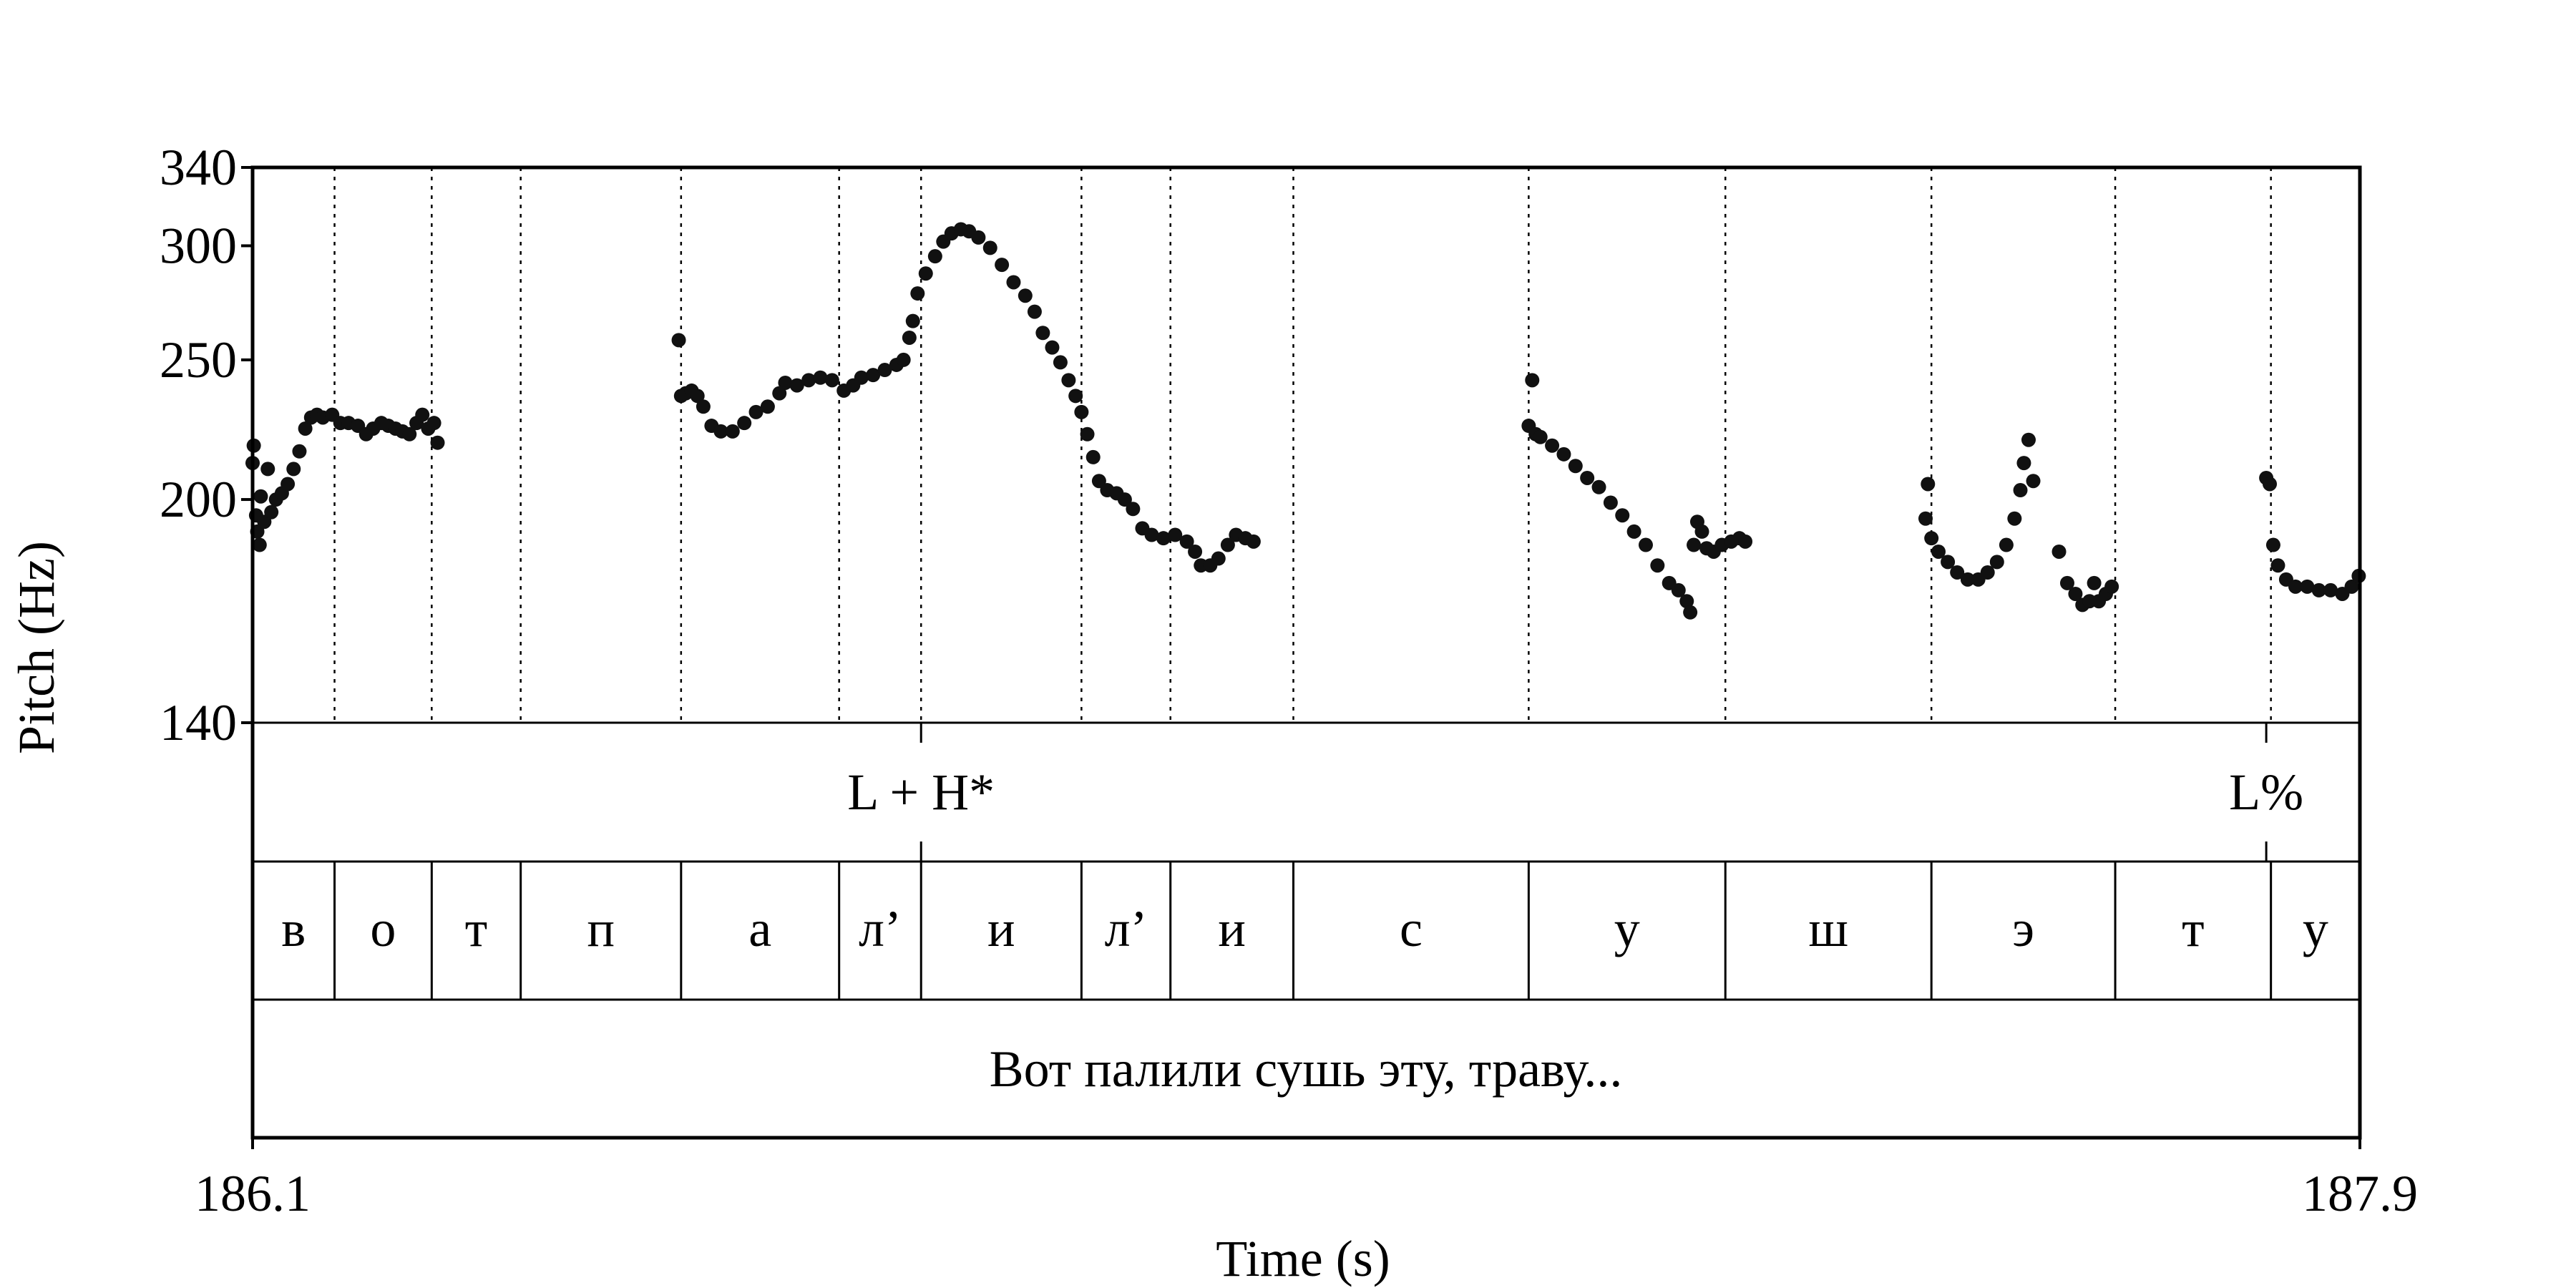 Image resolution: width=2576 pixels, height=1288 pixels. Describe the element at coordinates (253, 1193) in the screenshot. I see `x-tick-label-start: 186.1` at that location.